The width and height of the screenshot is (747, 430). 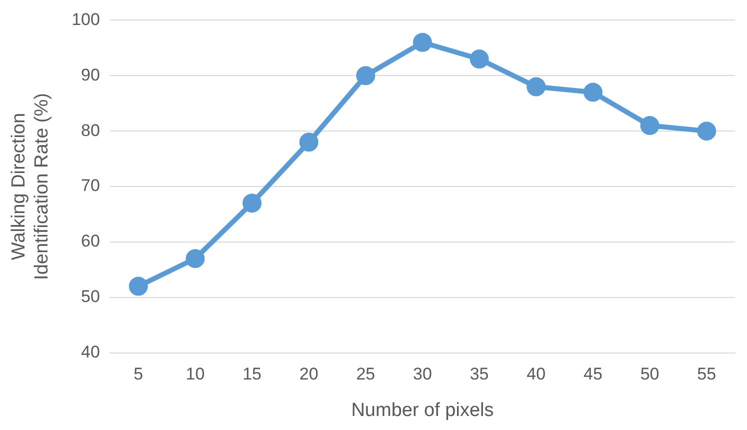 I want to click on x-tick-label: 50, so click(x=650, y=374).